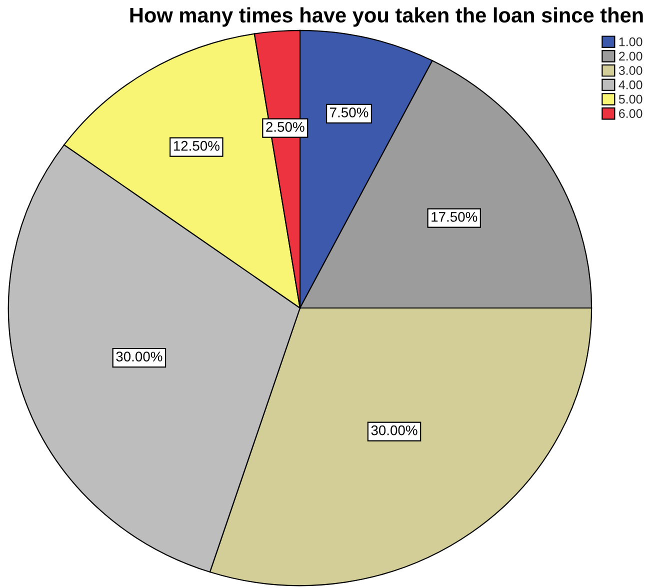 This screenshot has width=646, height=588. What do you see at coordinates (386, 17) in the screenshot?
I see `chart-title: How many times have you taken the loan since then` at bounding box center [386, 17].